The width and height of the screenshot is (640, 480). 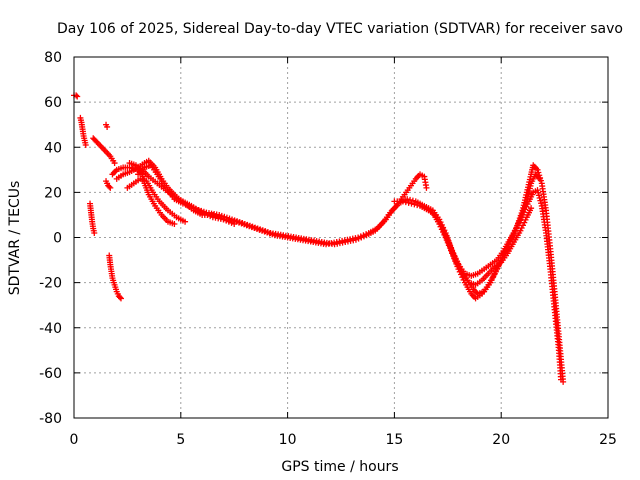 I want to click on y-tick-label: -60, so click(x=50, y=374).